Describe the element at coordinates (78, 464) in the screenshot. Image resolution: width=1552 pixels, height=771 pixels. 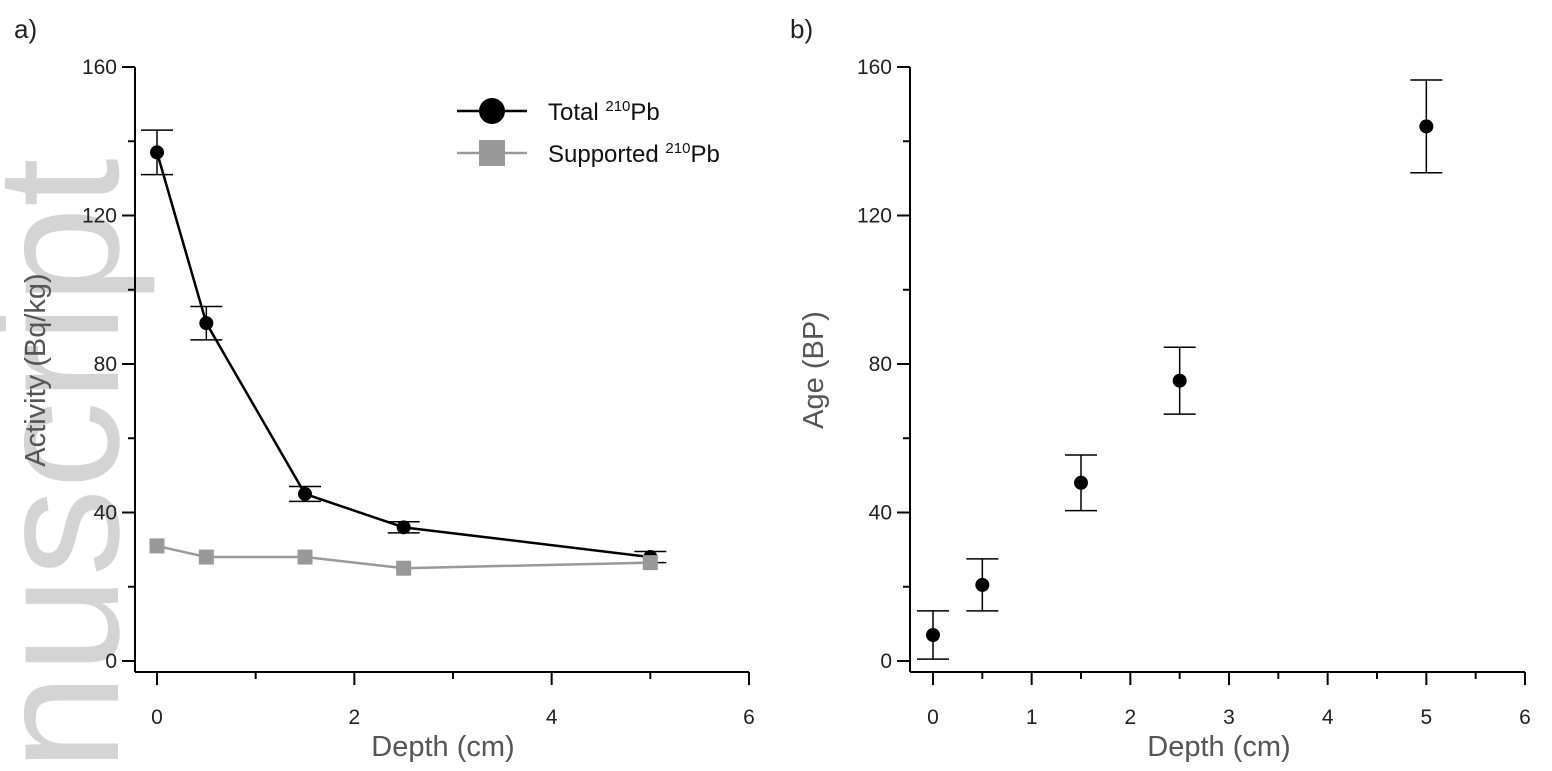
I see `watermark-text: nuscript` at that location.